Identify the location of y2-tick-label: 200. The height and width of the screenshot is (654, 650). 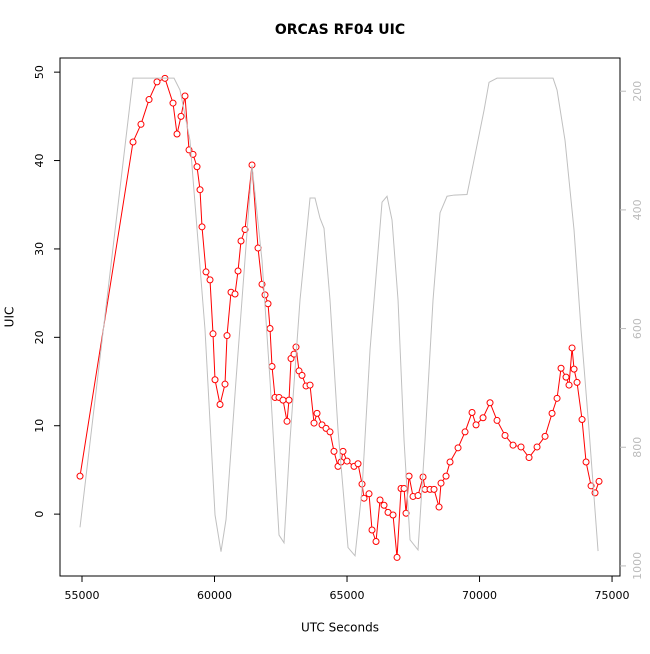
(637, 91).